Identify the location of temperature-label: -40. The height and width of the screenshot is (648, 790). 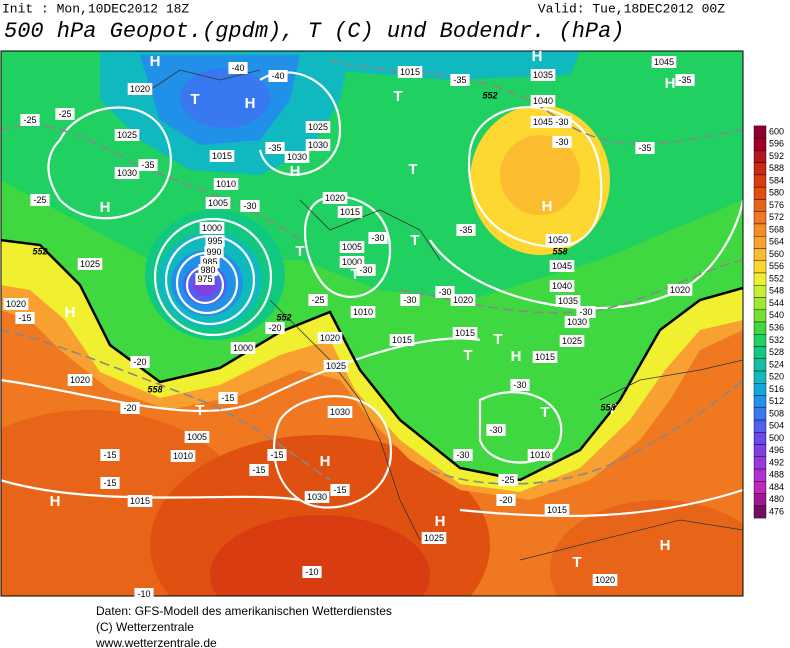
(277, 76).